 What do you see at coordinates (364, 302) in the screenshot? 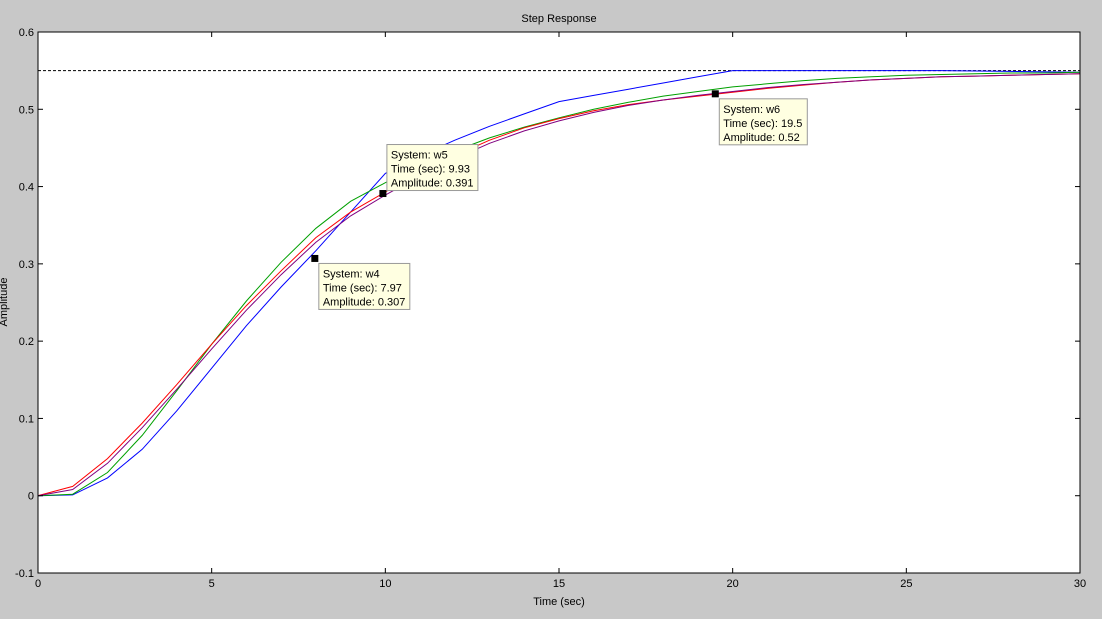
I see `data-tip-line: Amplitude: 0.307` at bounding box center [364, 302].